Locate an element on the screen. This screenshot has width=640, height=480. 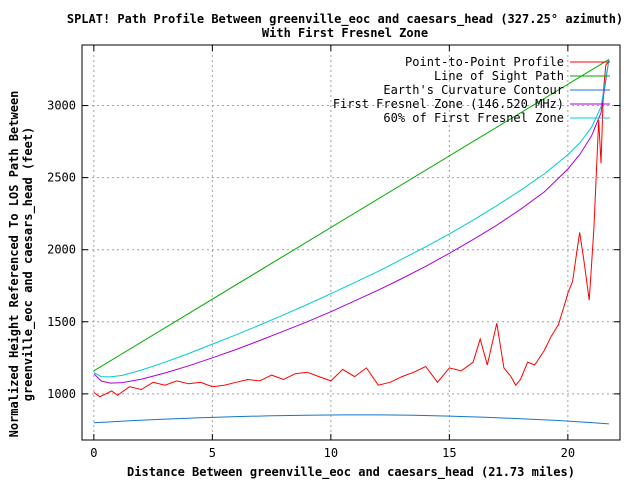
x-tick-label: 10 is located at coordinates (331, 453).